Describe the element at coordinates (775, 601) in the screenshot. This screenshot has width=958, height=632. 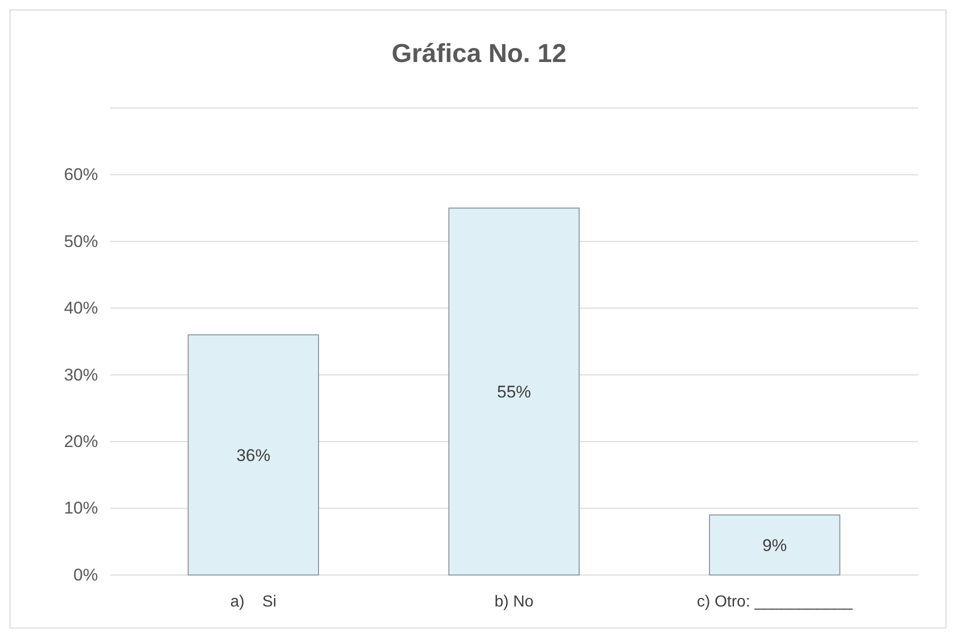
I see `x-tick-label: c) Otro: ___________` at that location.